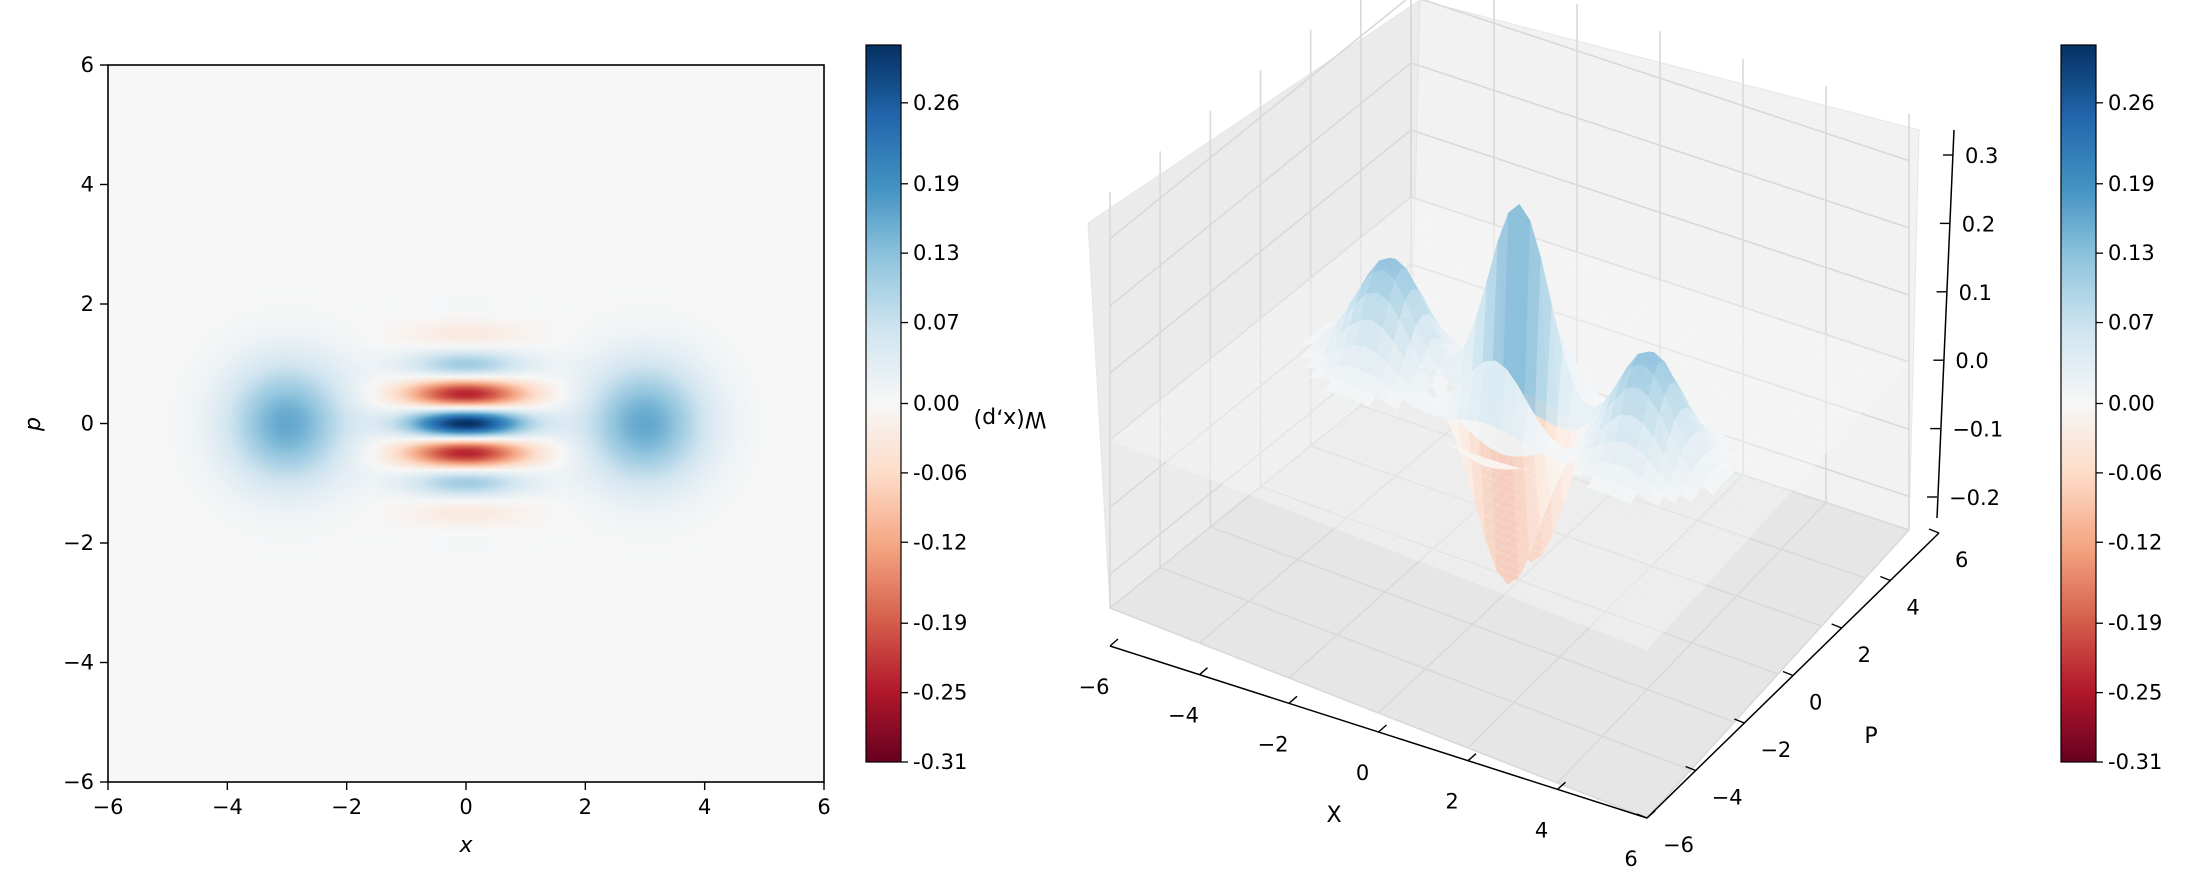  What do you see at coordinates (585, 807) in the screenshot?
I see `heatmap-x-tick-label: 2` at bounding box center [585, 807].